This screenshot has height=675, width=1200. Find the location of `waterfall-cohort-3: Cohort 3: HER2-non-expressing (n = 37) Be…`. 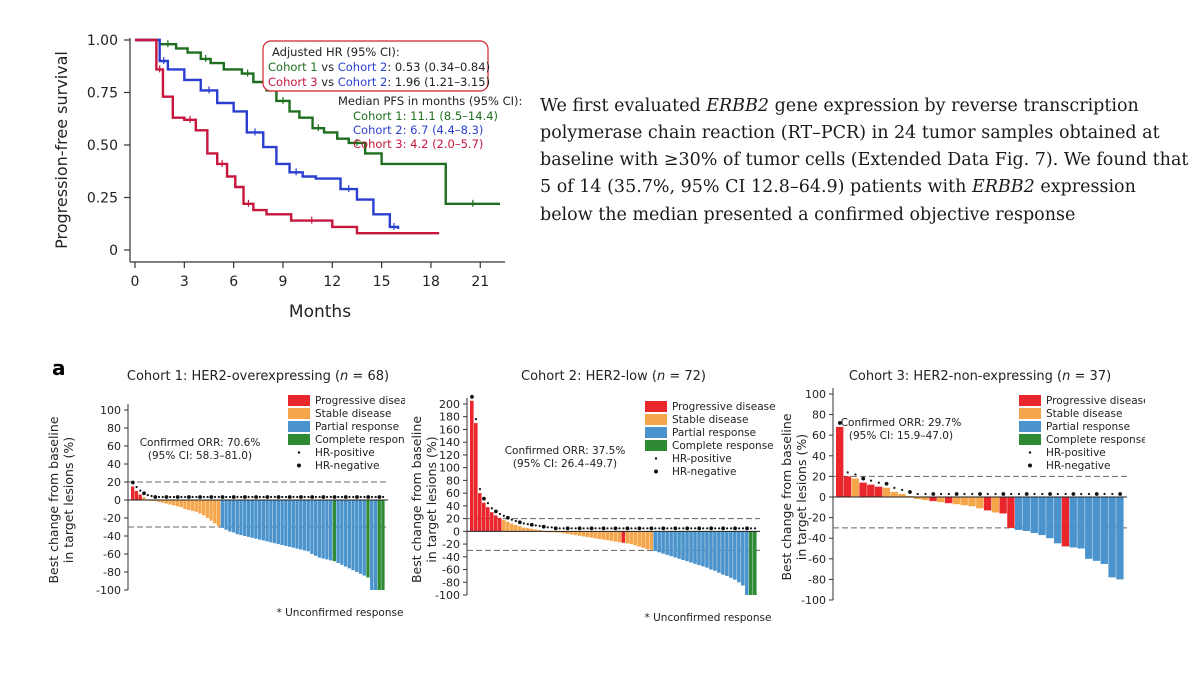

waterfall-cohort-3: Cohort 3: HER2-non-expressing (n = 37) Be… is located at coordinates (962, 488).